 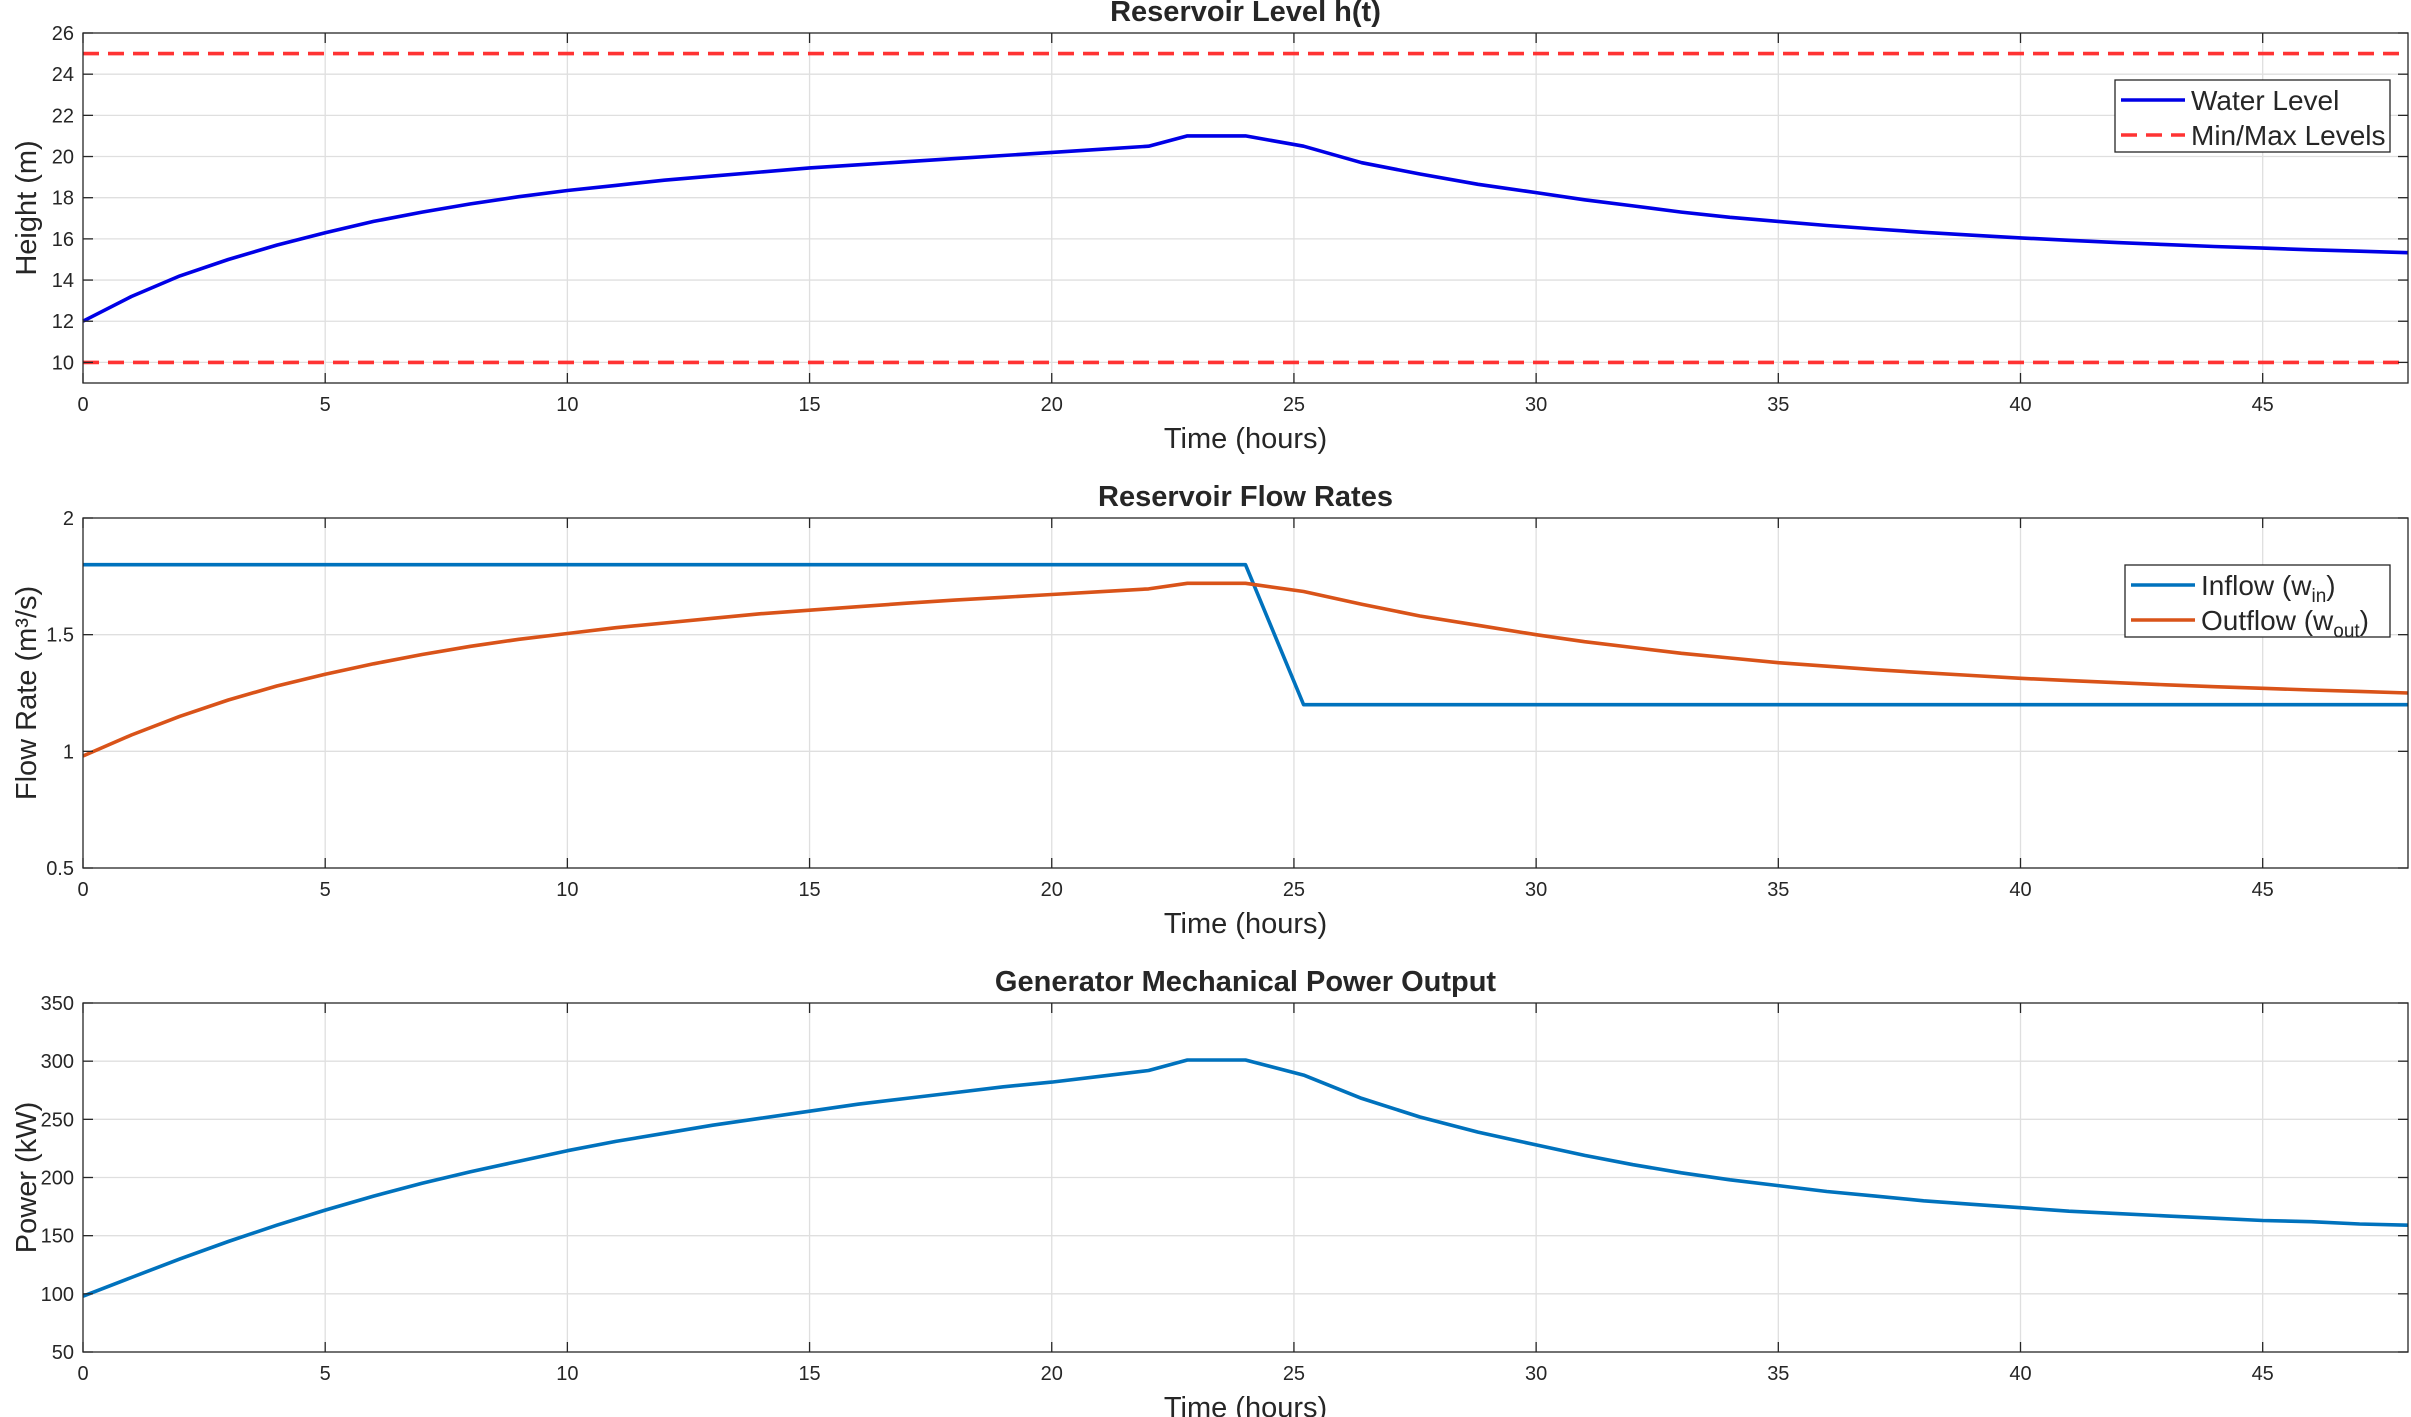 What do you see at coordinates (63, 240) in the screenshot?
I see `y-tick-label: 16` at bounding box center [63, 240].